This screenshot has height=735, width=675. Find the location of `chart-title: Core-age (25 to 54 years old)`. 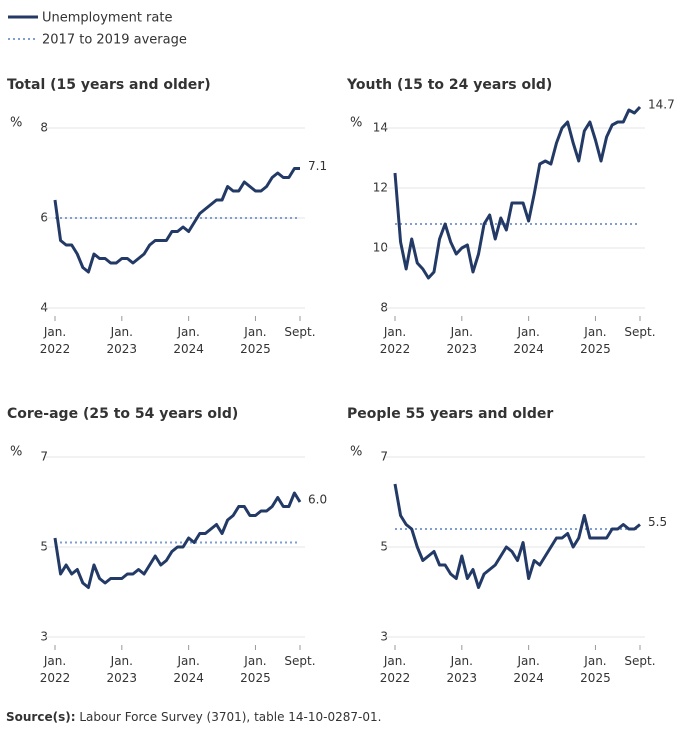

chart-title: Core-age (25 to 54 years old) is located at coordinates (122, 414).